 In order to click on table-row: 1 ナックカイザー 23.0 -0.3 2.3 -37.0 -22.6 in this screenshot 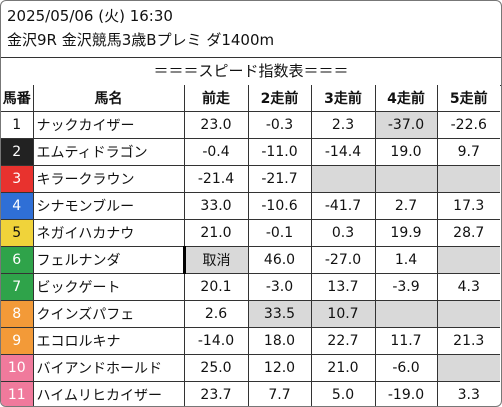, I will do `click(250, 125)`.